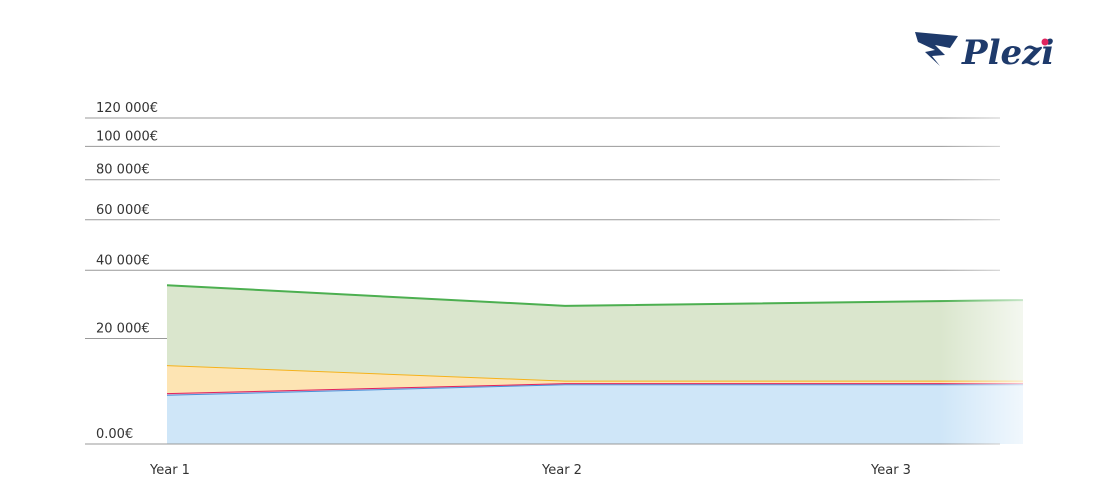  What do you see at coordinates (1007, 53) in the screenshot?
I see `logo-text: Plezi` at bounding box center [1007, 53].